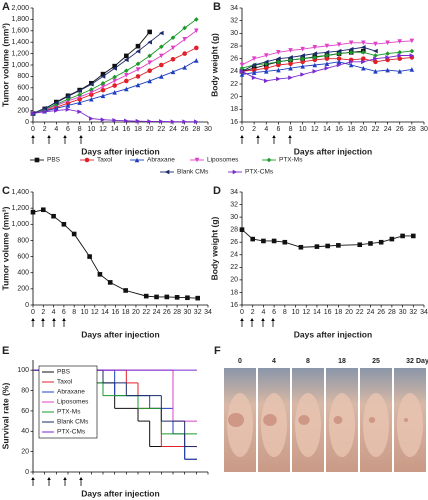  I want to click on y-tick-label: 30, so click(234, 217).